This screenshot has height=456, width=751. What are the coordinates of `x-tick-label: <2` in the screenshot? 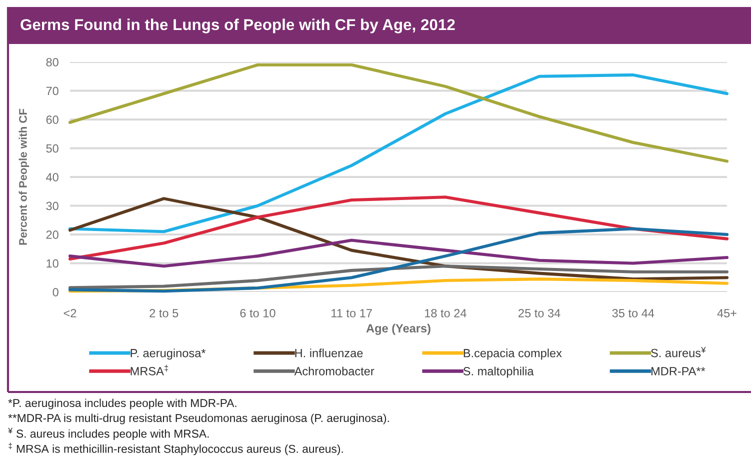 It's located at (70, 313).